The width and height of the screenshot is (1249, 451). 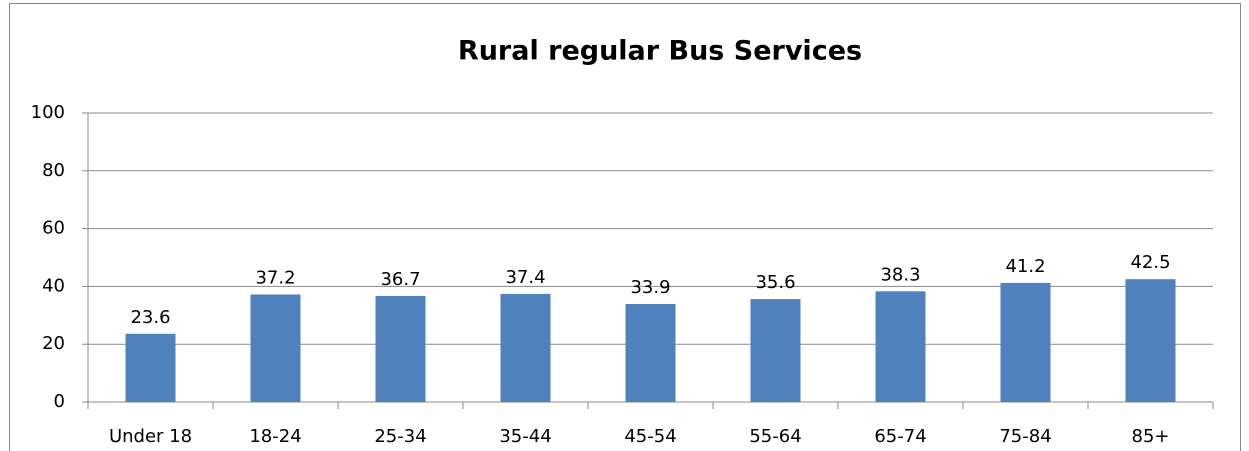 What do you see at coordinates (53, 228) in the screenshot?
I see `y-tick-label: 60` at bounding box center [53, 228].